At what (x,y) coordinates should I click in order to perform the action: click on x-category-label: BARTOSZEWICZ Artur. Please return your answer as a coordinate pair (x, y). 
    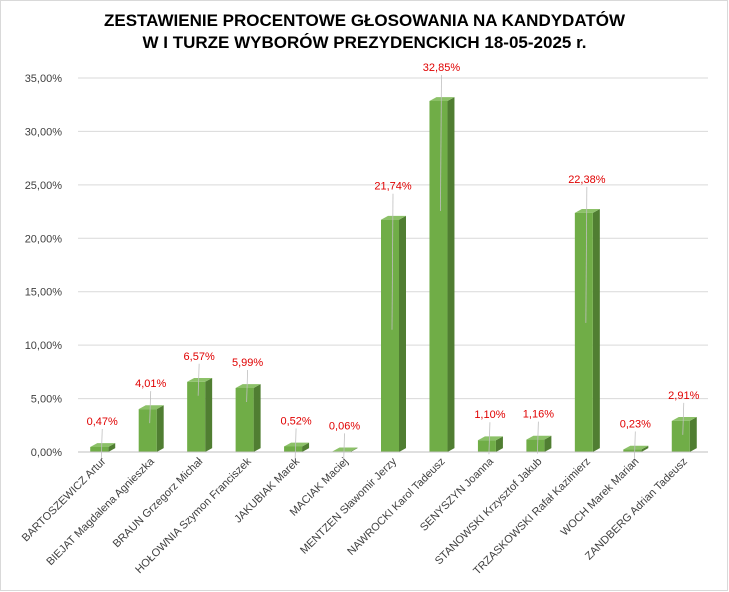
    Looking at the image, I should click on (64, 499).